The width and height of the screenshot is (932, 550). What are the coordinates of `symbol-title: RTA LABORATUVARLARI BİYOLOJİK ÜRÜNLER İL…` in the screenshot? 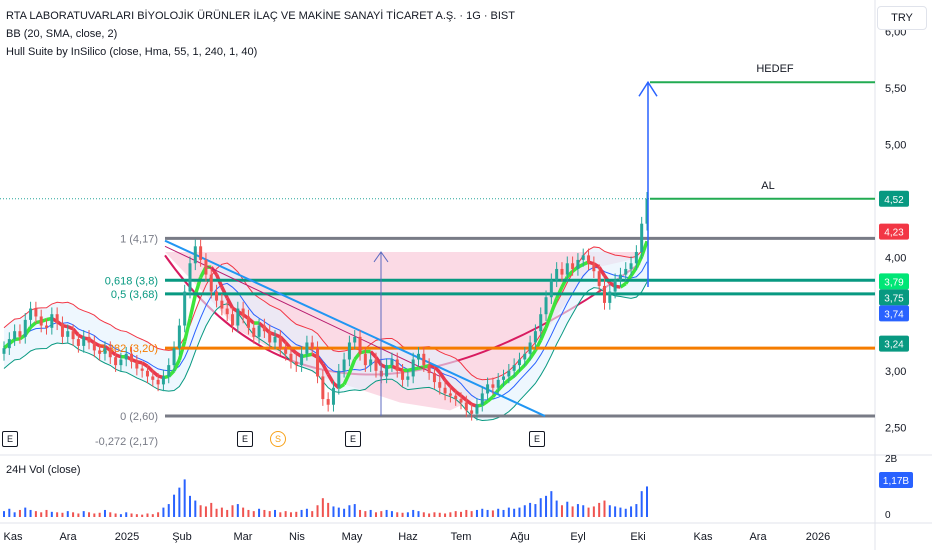 It's located at (260, 16).